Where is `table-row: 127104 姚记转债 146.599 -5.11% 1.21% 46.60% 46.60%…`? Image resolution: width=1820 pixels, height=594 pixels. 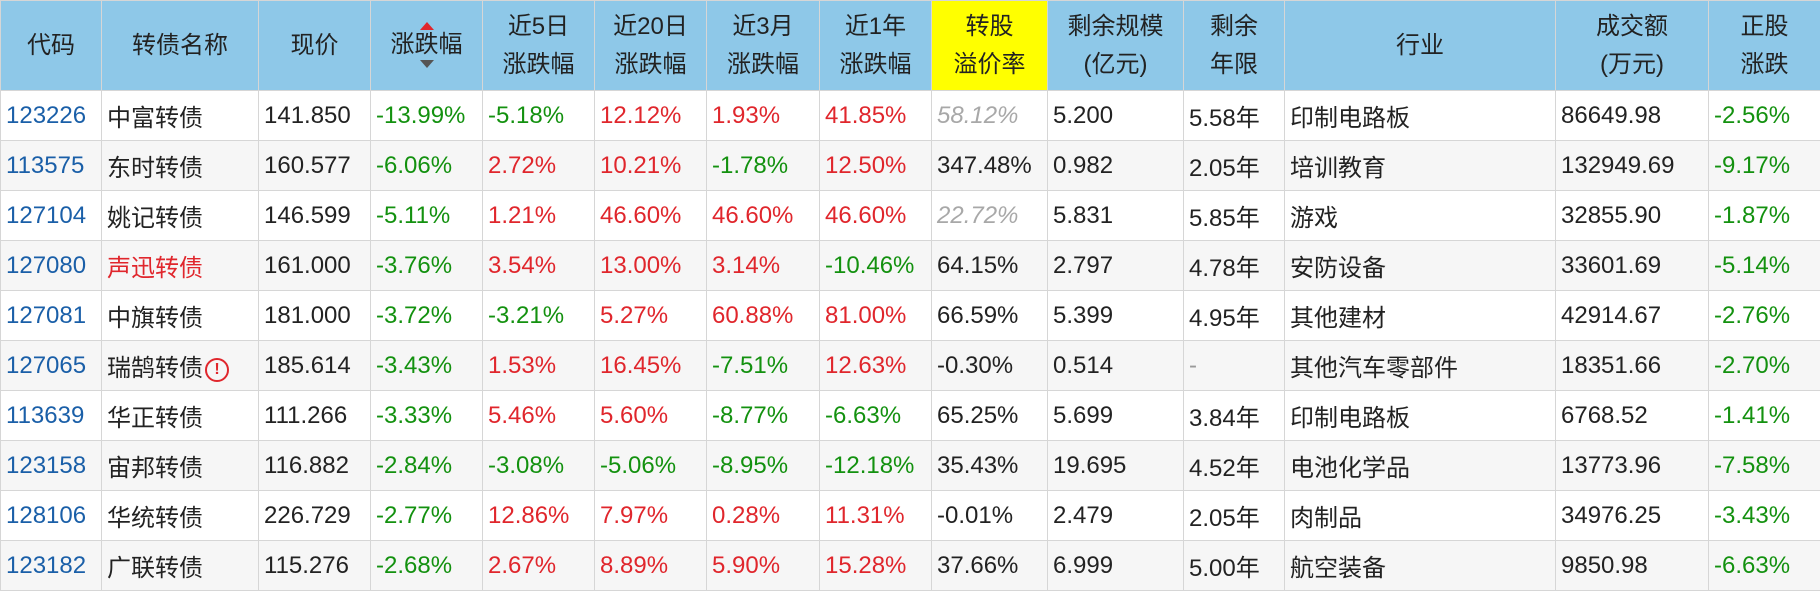
table-row: 127104 姚记转债 146.599 -5.11% 1.21% 46.60% 46.60%… is located at coordinates (910, 215).